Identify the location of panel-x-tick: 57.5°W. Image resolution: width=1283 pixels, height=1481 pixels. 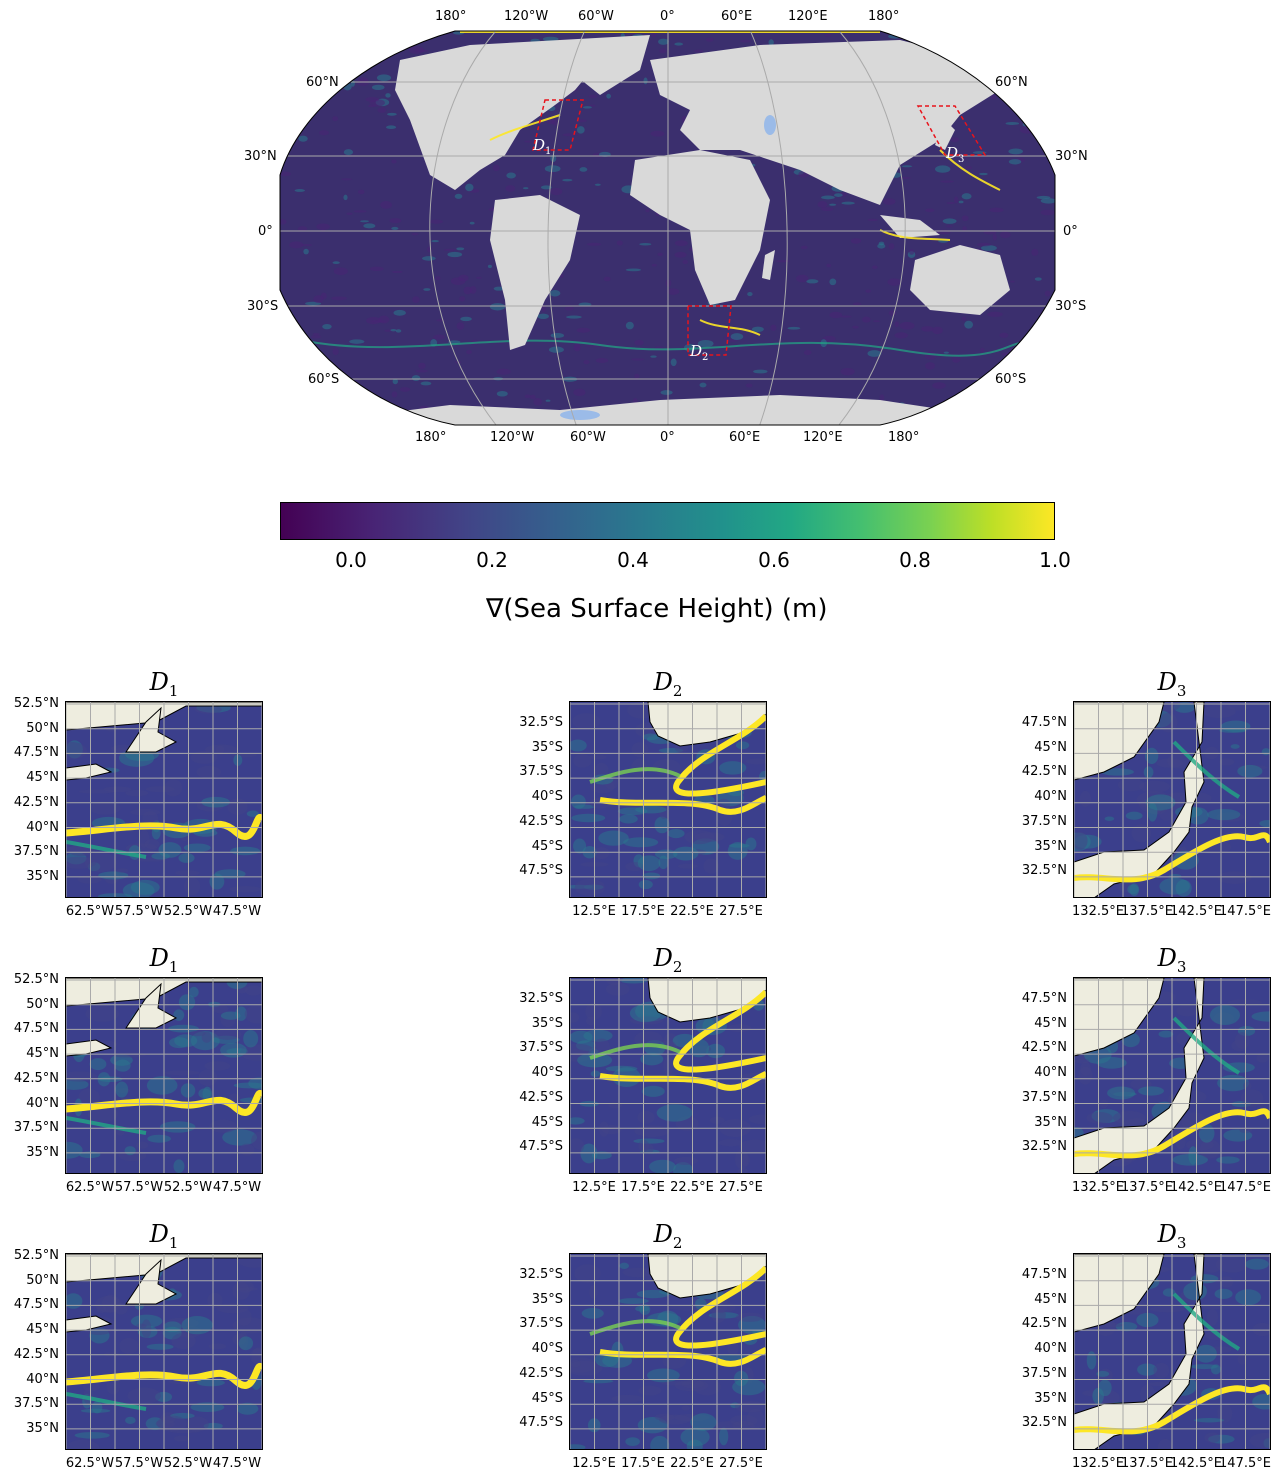
(139, 1463).